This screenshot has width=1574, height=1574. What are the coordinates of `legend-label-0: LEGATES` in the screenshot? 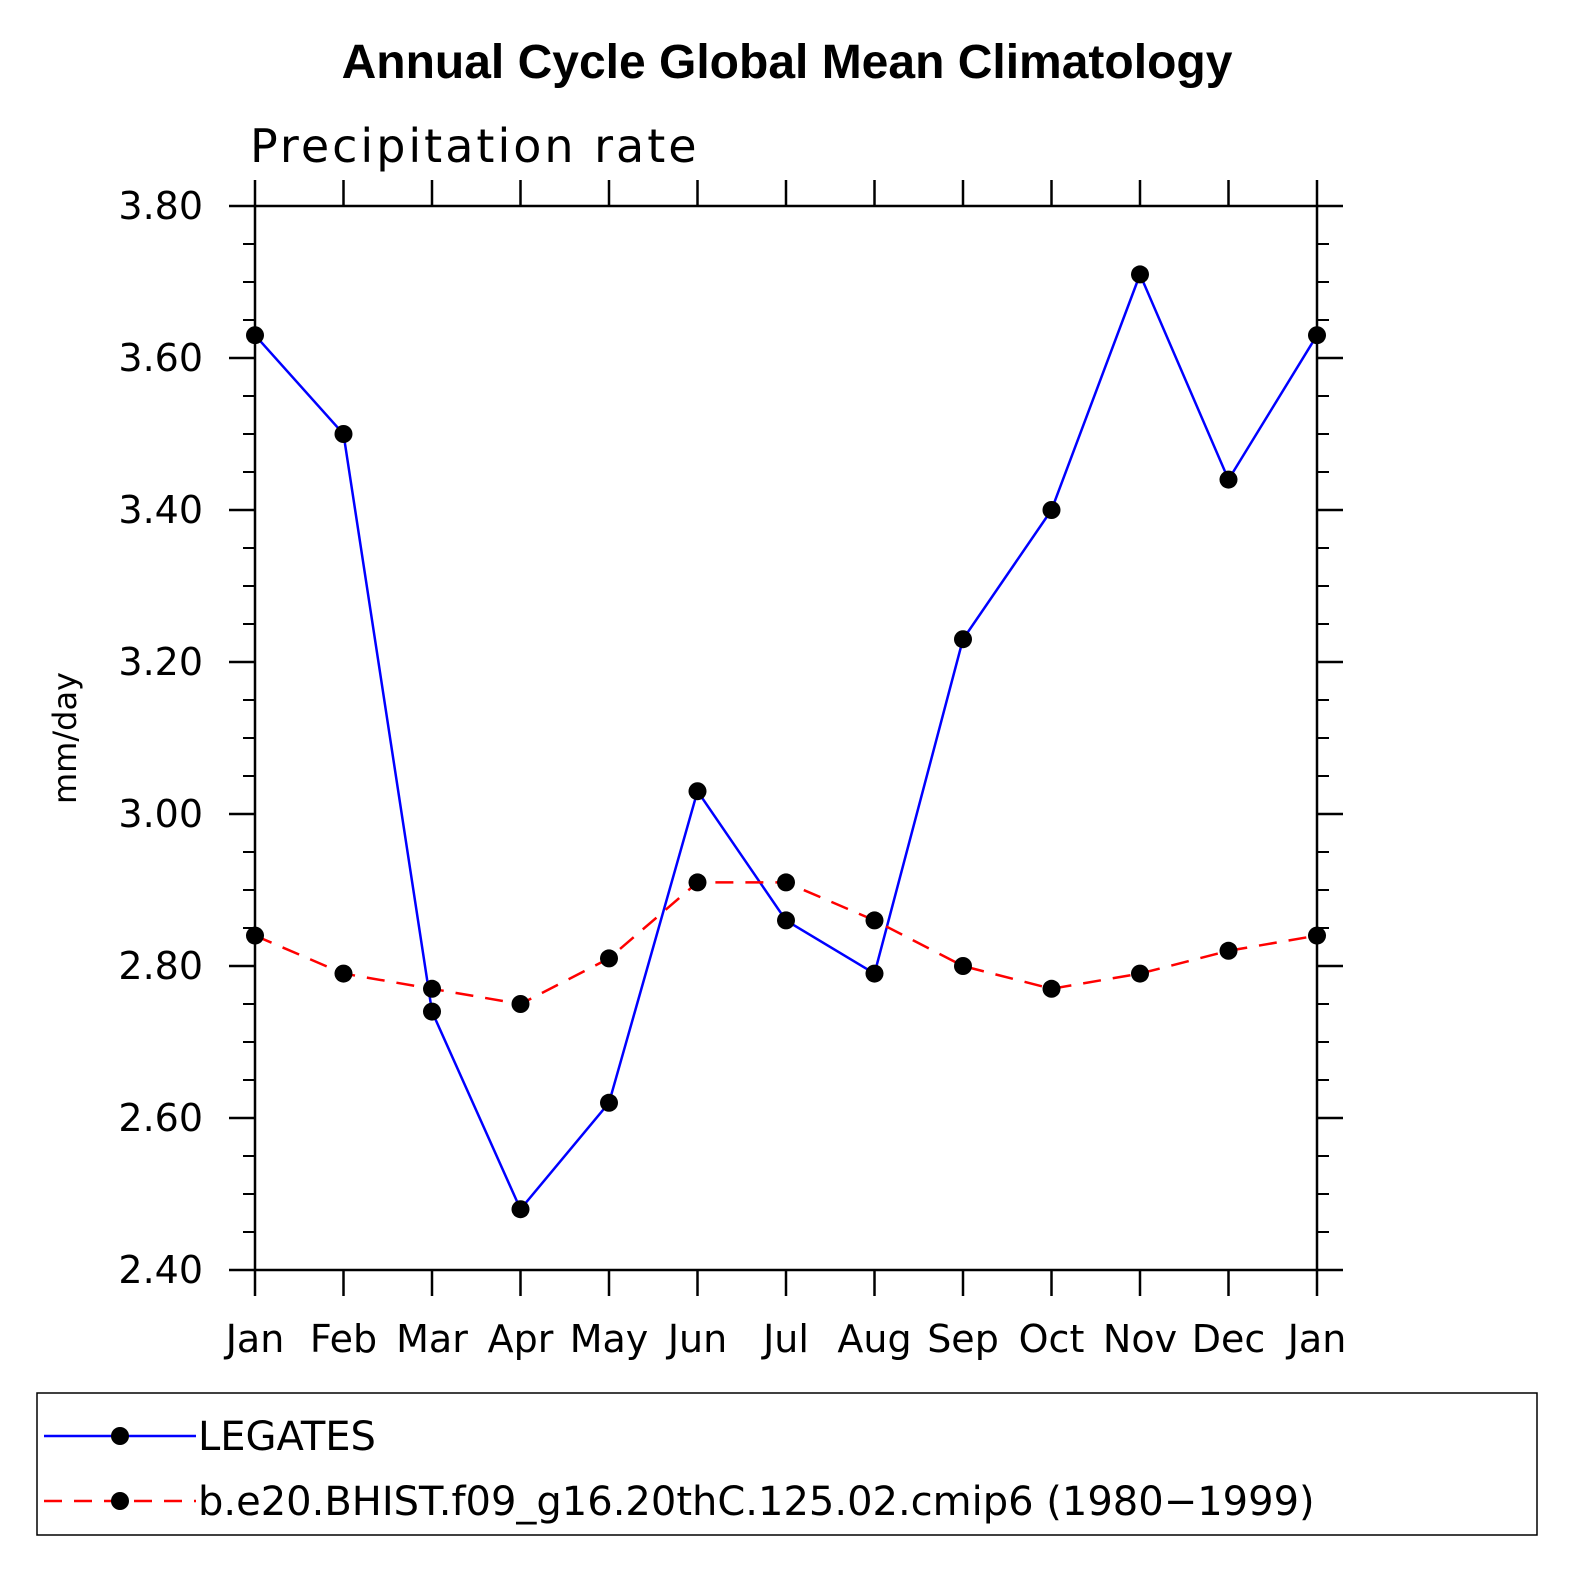 It's located at (287, 1437).